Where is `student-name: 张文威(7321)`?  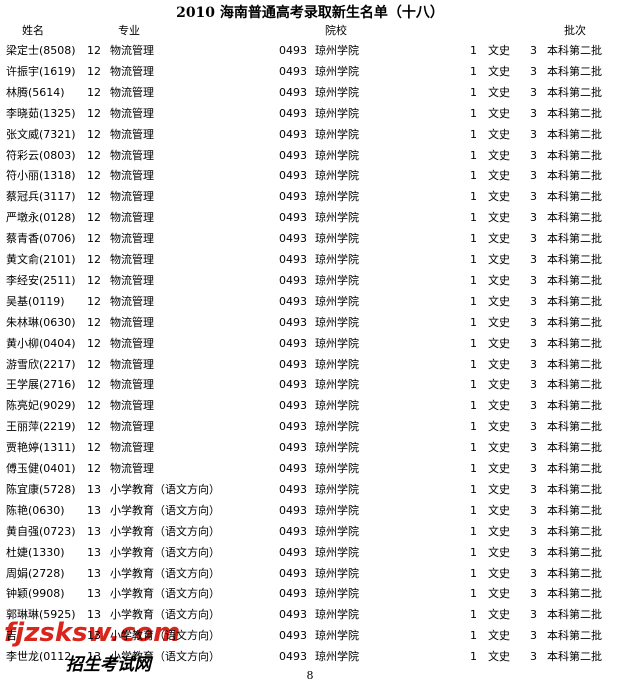 student-name: 张文威(7321) is located at coordinates (41, 134).